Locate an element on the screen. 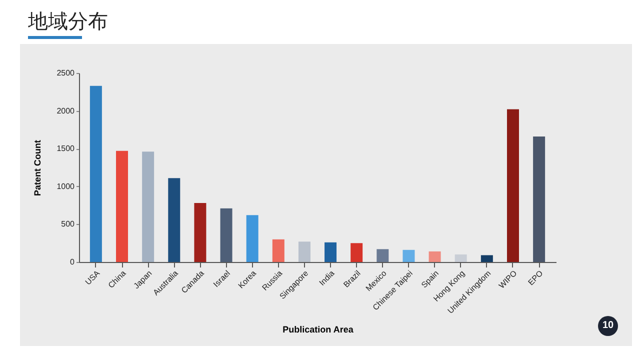 This screenshot has height=350, width=640. y-tick-label: 0 is located at coordinates (73, 262).